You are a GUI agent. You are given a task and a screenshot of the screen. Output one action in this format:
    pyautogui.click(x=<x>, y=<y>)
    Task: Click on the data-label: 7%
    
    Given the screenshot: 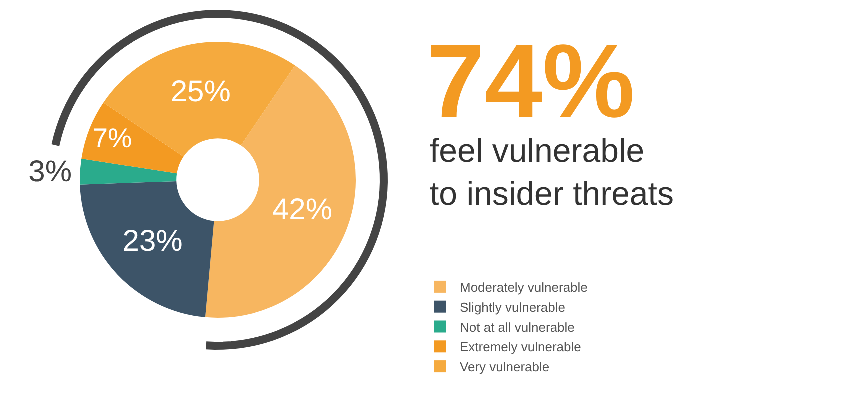 What is the action you would take?
    pyautogui.click(x=112, y=138)
    